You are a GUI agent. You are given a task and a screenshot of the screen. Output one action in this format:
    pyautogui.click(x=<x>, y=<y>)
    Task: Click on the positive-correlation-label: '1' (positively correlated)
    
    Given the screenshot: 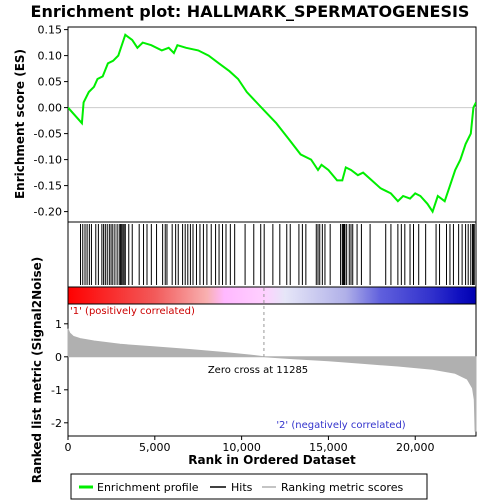 What is the action you would take?
    pyautogui.click(x=132, y=311)
    